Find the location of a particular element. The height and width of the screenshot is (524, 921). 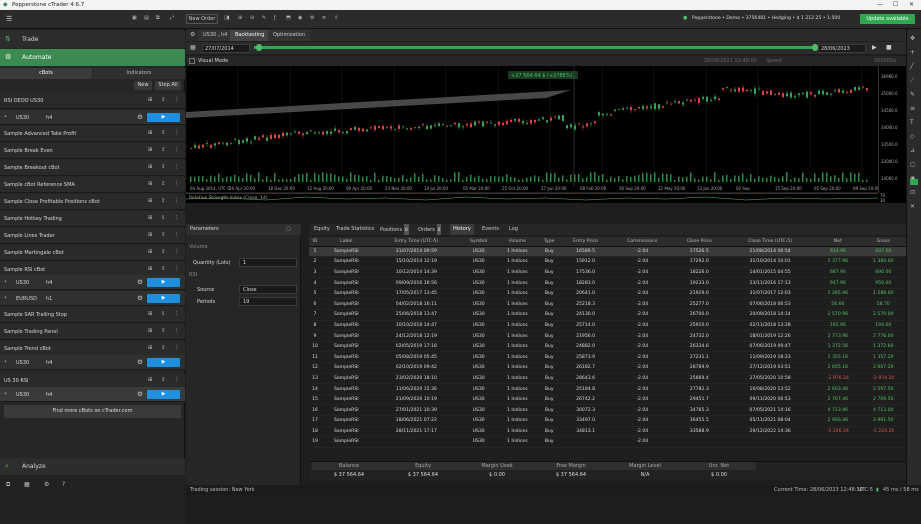

pen-icon: ✎ is located at coordinates (913, 94).